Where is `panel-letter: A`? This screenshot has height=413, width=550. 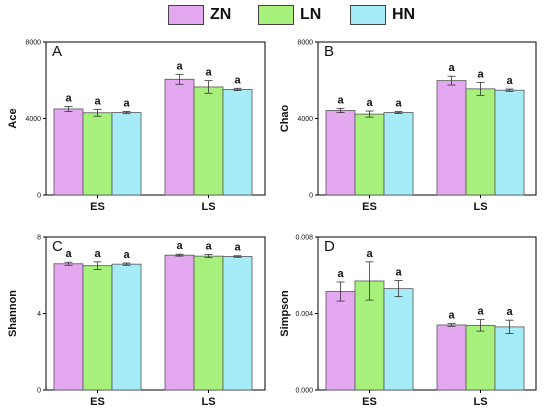 panel-letter: A is located at coordinates (57, 51).